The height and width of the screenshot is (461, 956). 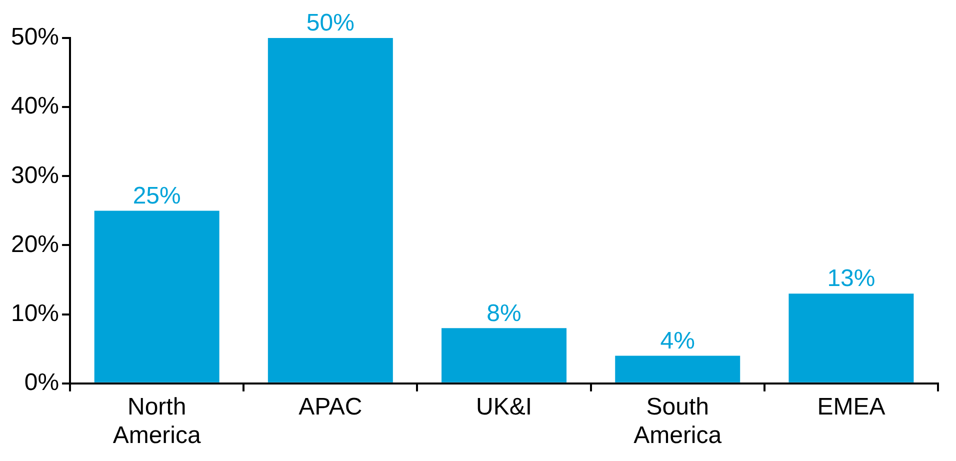 What do you see at coordinates (851, 406) in the screenshot?
I see `x-tick-label: EMEA` at bounding box center [851, 406].